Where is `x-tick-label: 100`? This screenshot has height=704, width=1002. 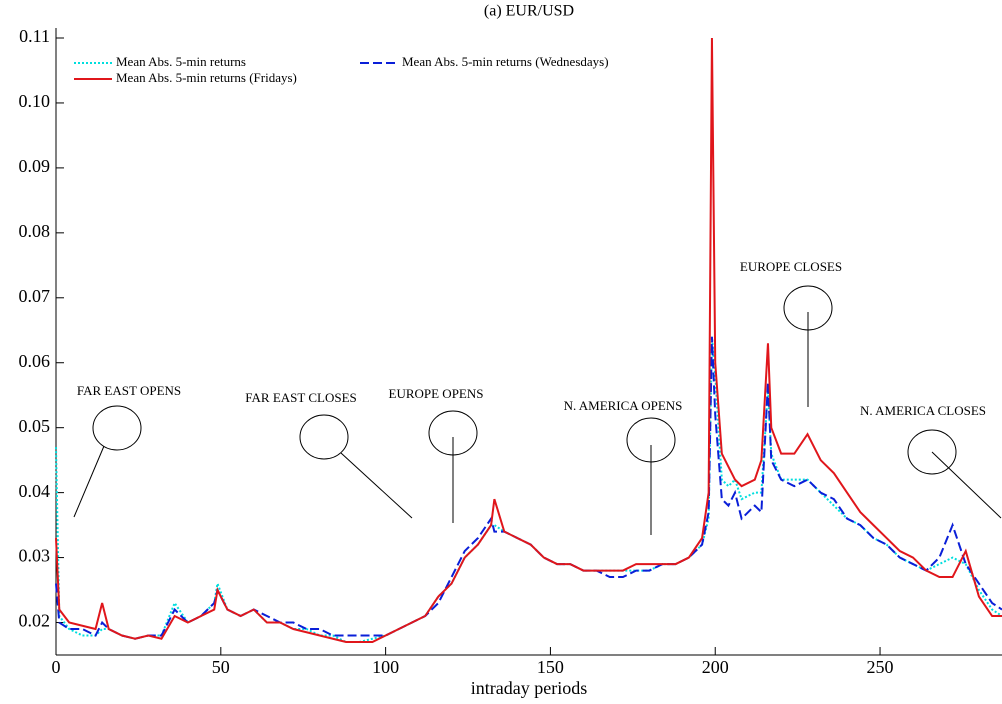 x-tick-label: 100 is located at coordinates (385, 667).